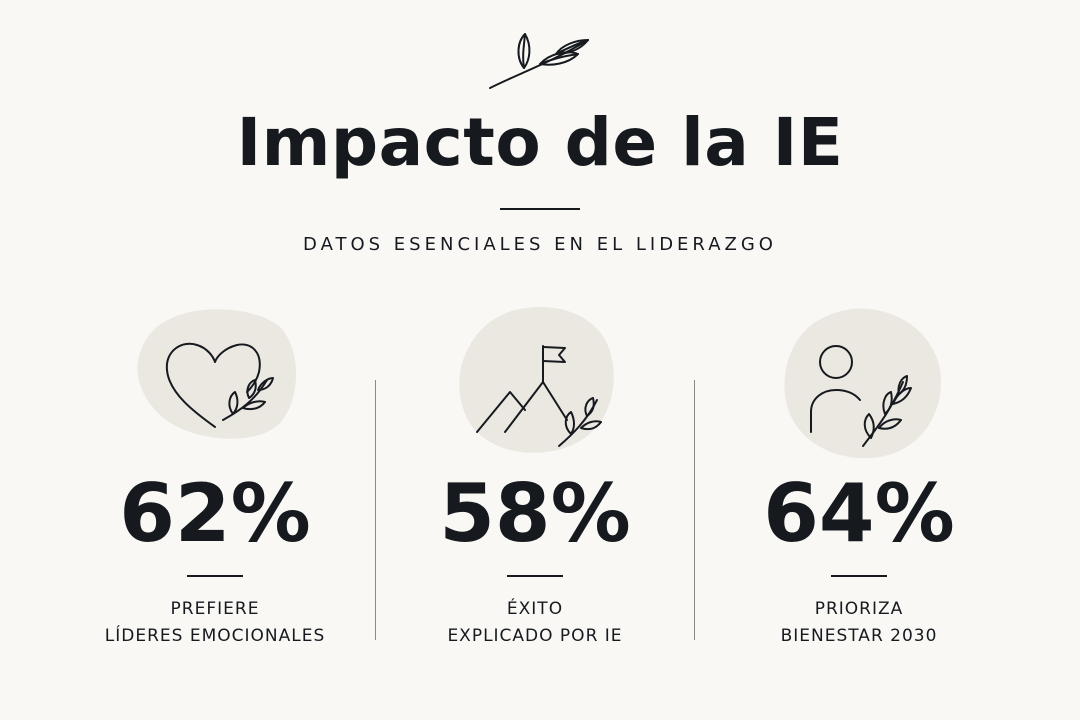 The width and height of the screenshot is (1080, 720). Describe the element at coordinates (859, 513) in the screenshot. I see `stat-value: 64%` at that location.